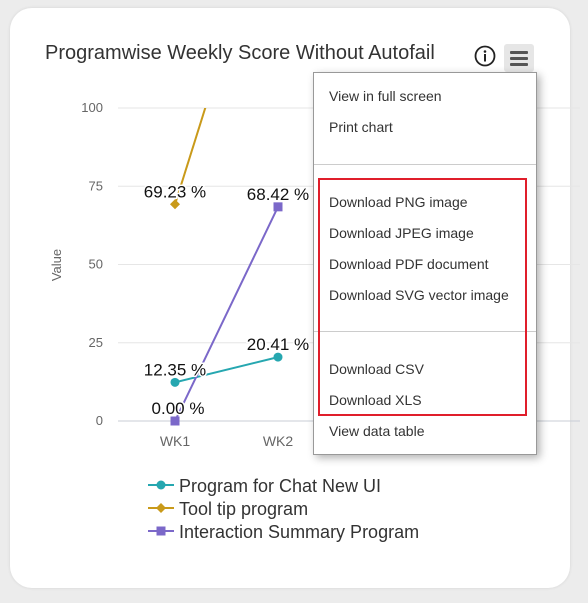 The width and height of the screenshot is (588, 603). I want to click on data-label: 69.23 %, so click(175, 191).